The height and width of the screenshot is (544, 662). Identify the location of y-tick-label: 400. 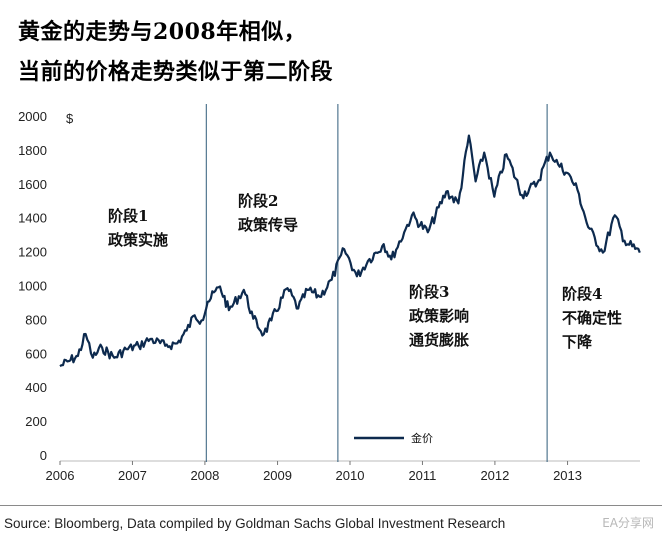
(36, 387).